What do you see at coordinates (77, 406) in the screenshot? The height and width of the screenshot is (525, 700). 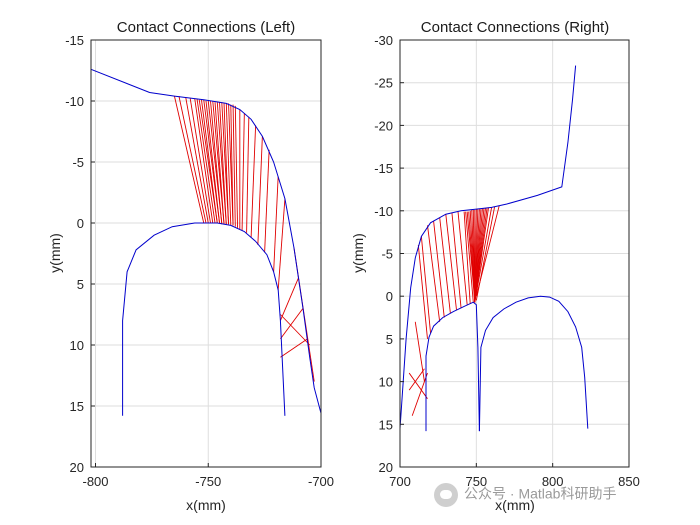 I see `left-y-tick-label: 15` at bounding box center [77, 406].